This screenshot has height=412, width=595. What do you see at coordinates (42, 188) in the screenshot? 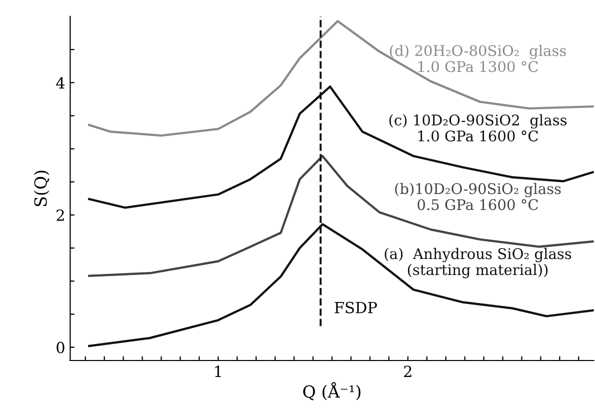
I see `y-axis-title: S(Q)` at bounding box center [42, 188].